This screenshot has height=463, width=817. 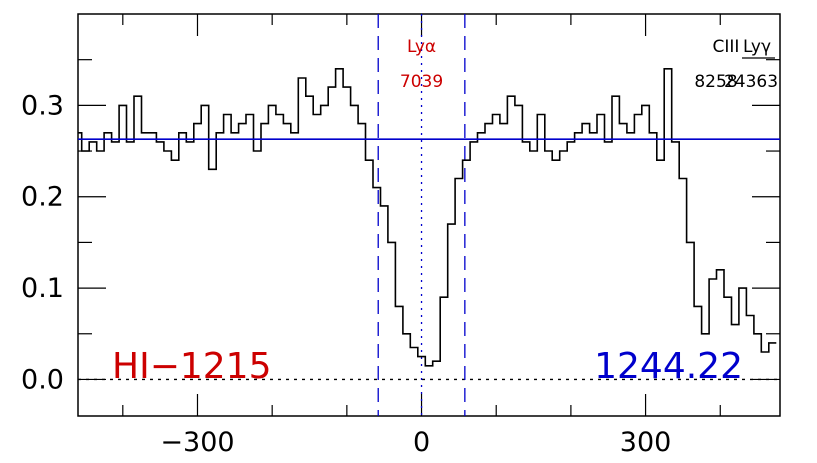 I want to click on annotation-ciii-number: 8258, so click(x=715, y=82).